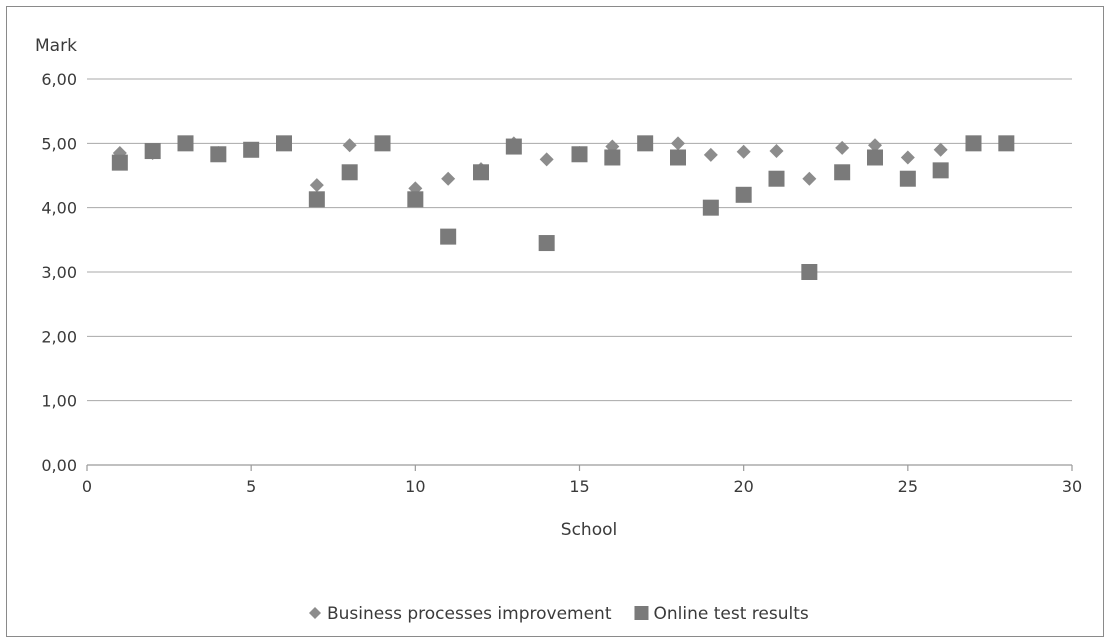 The image size is (1110, 643). Describe the element at coordinates (87, 486) in the screenshot. I see `x-tick-label-0: 0` at that location.